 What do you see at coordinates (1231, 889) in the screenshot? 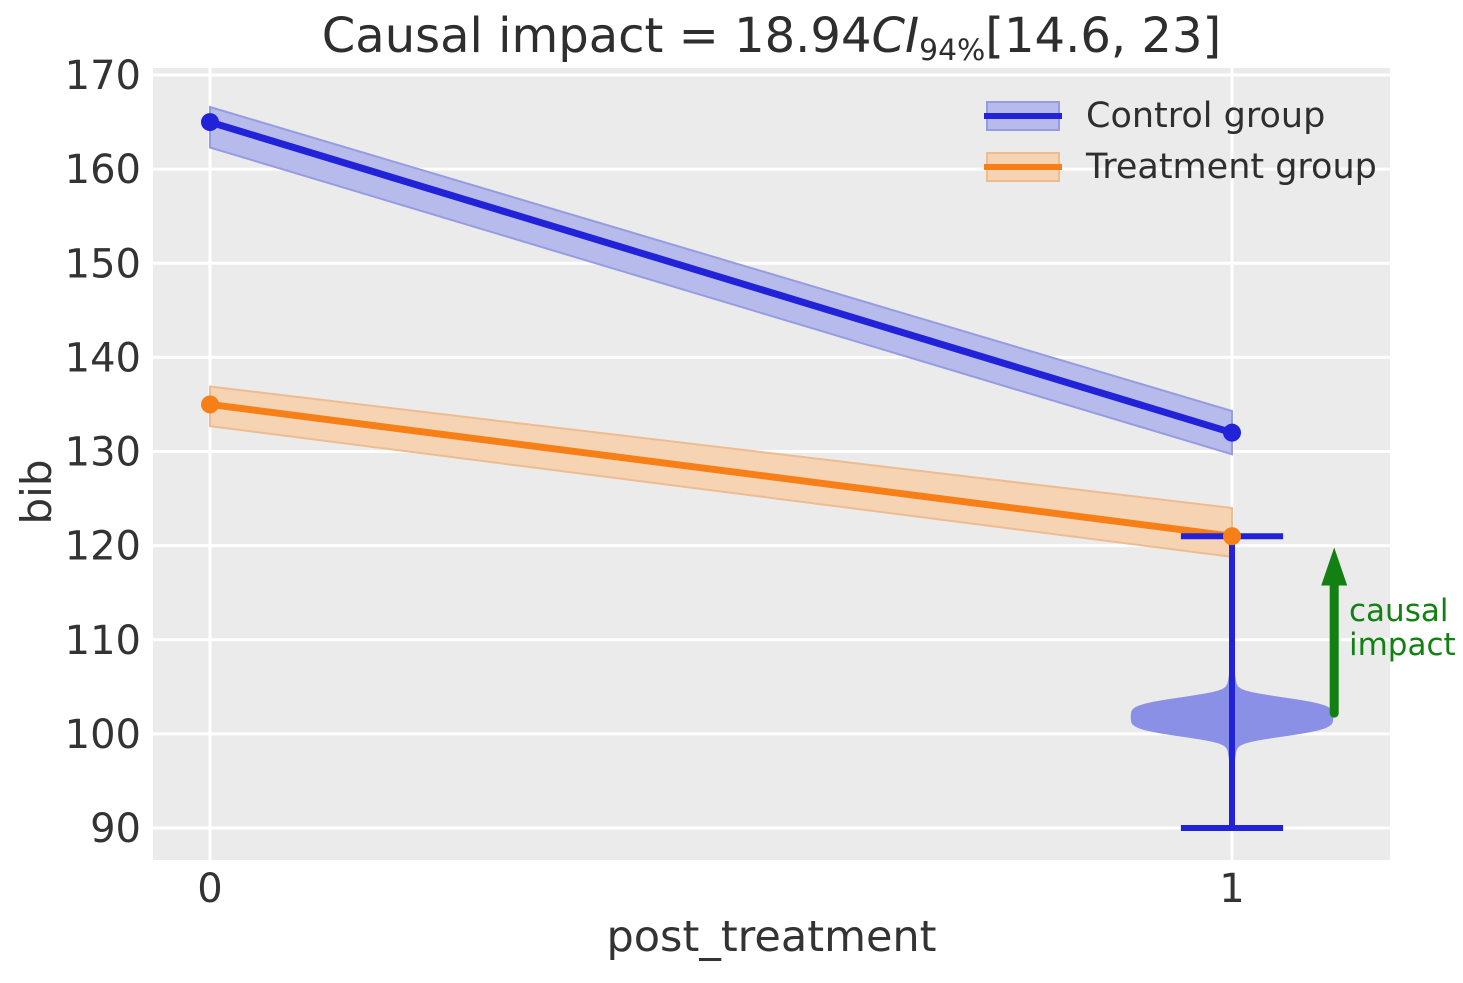
I see `x-tick-label: 1` at bounding box center [1231, 889].